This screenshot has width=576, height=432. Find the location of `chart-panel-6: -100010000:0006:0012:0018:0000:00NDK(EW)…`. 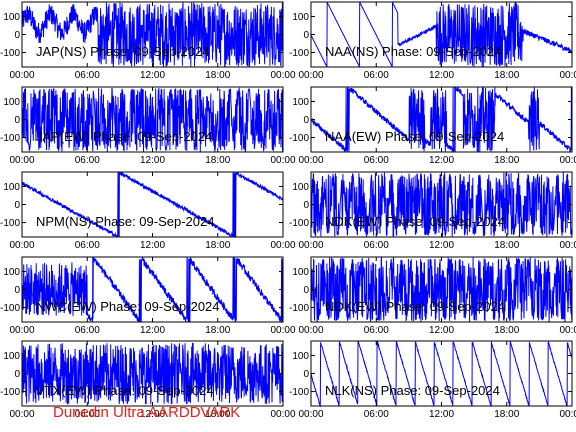

chart-panel-6: -100010000:0006:0012:0018:0000:00NDK(EW)… is located at coordinates (432, 211).